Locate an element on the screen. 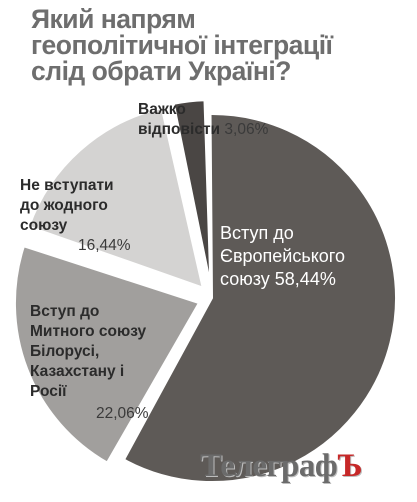 Image resolution: width=417 pixels, height=502 pixels. label-customs-line-3: Білорусі, is located at coordinates (65, 351).